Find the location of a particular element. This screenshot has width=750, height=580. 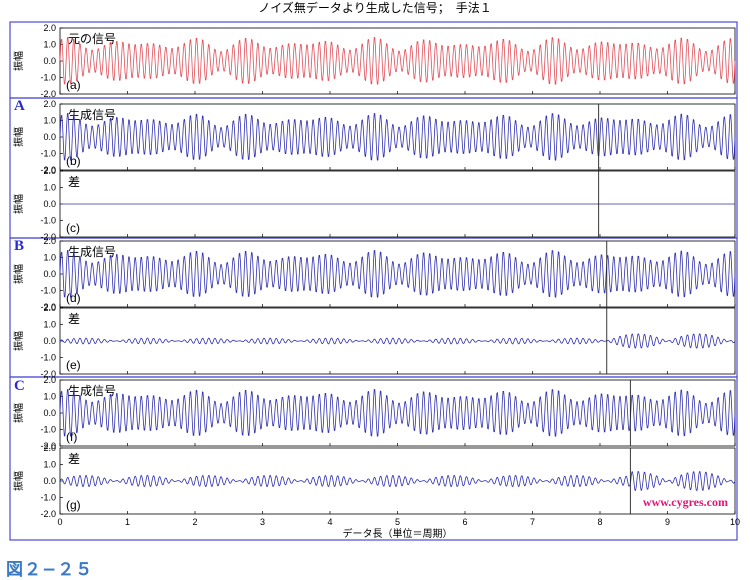

panel-g-series is located at coordinates (397, 481).